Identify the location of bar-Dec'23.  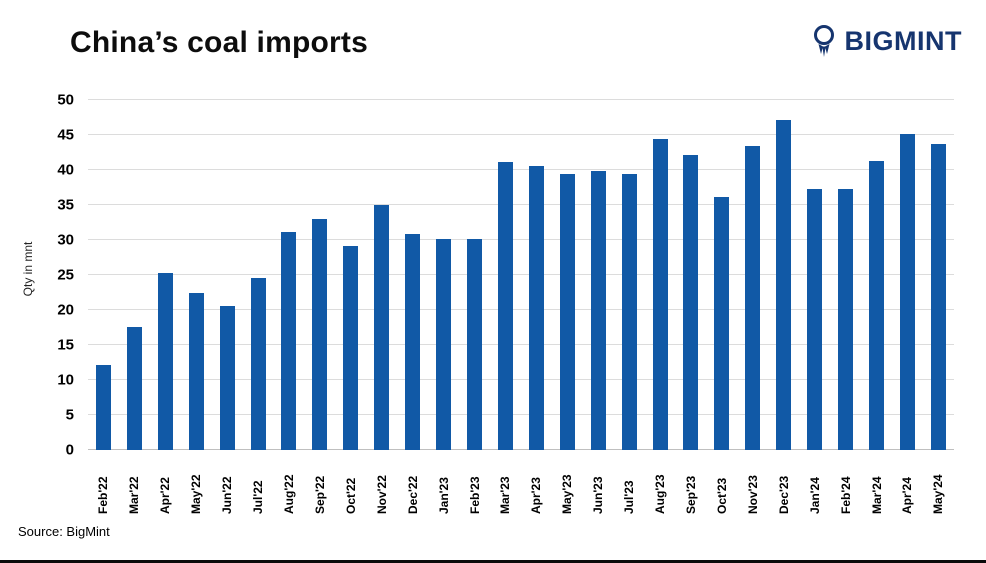
(784, 284).